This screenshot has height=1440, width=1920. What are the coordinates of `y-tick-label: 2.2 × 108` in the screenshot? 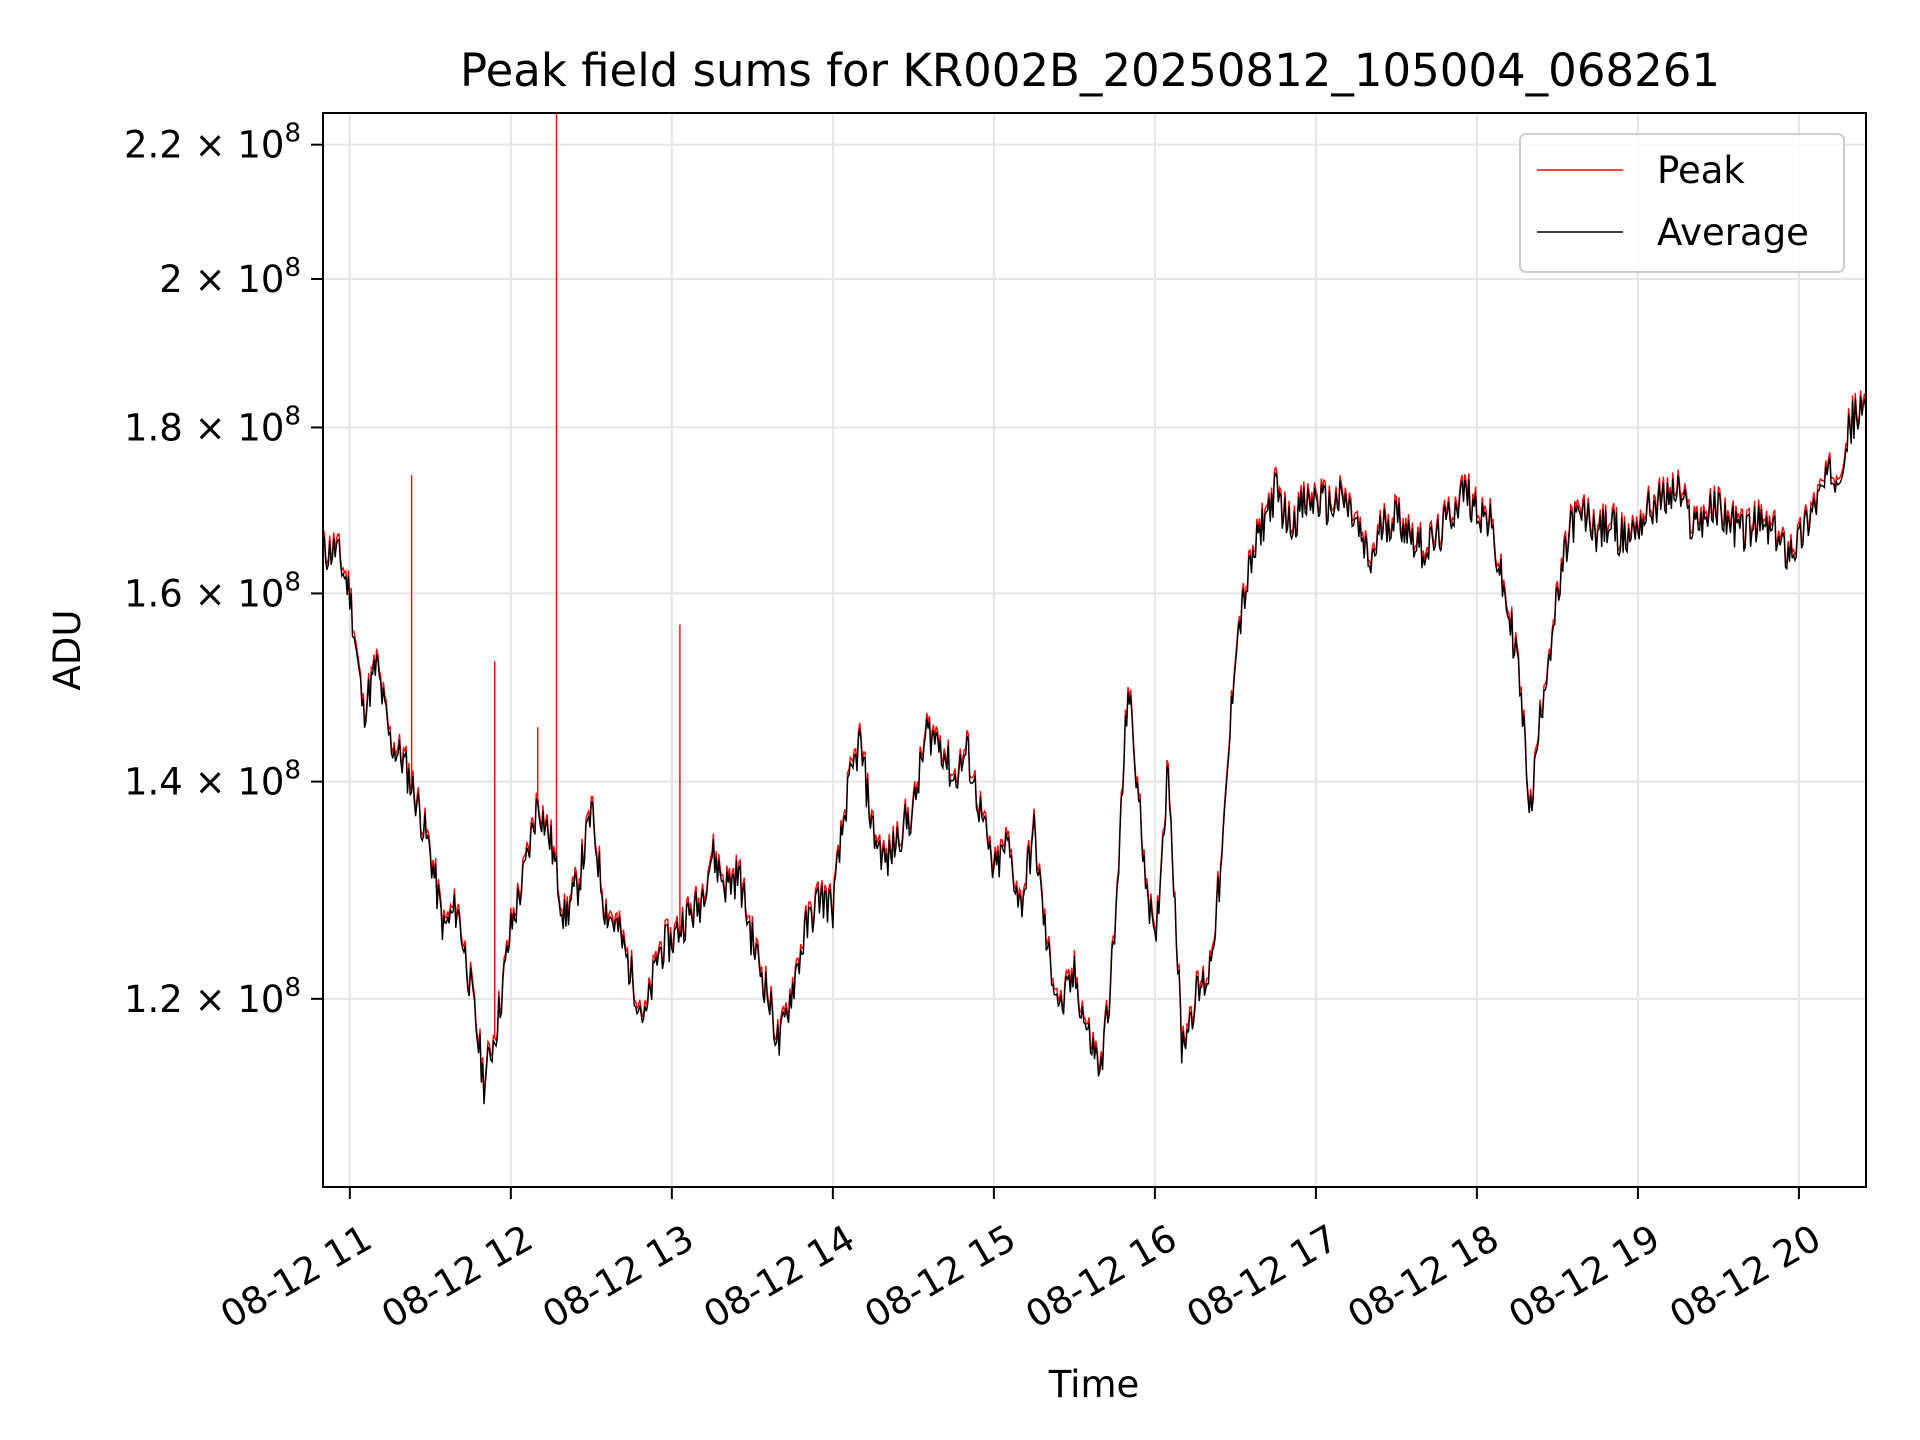 It's located at (212, 143).